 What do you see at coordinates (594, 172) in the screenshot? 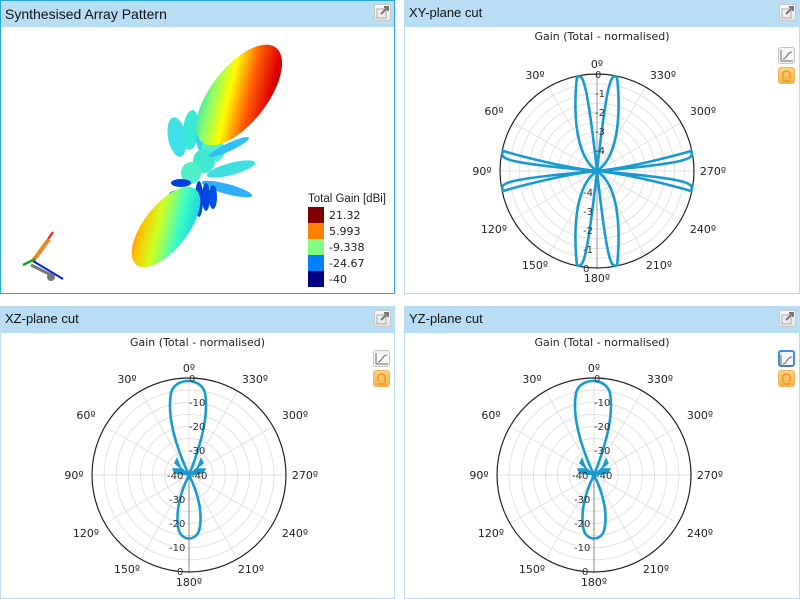
I see `radial-tick-labels: 0 -1 -2 -3 -4 -4 -3 -2 -1 0` at bounding box center [594, 172].